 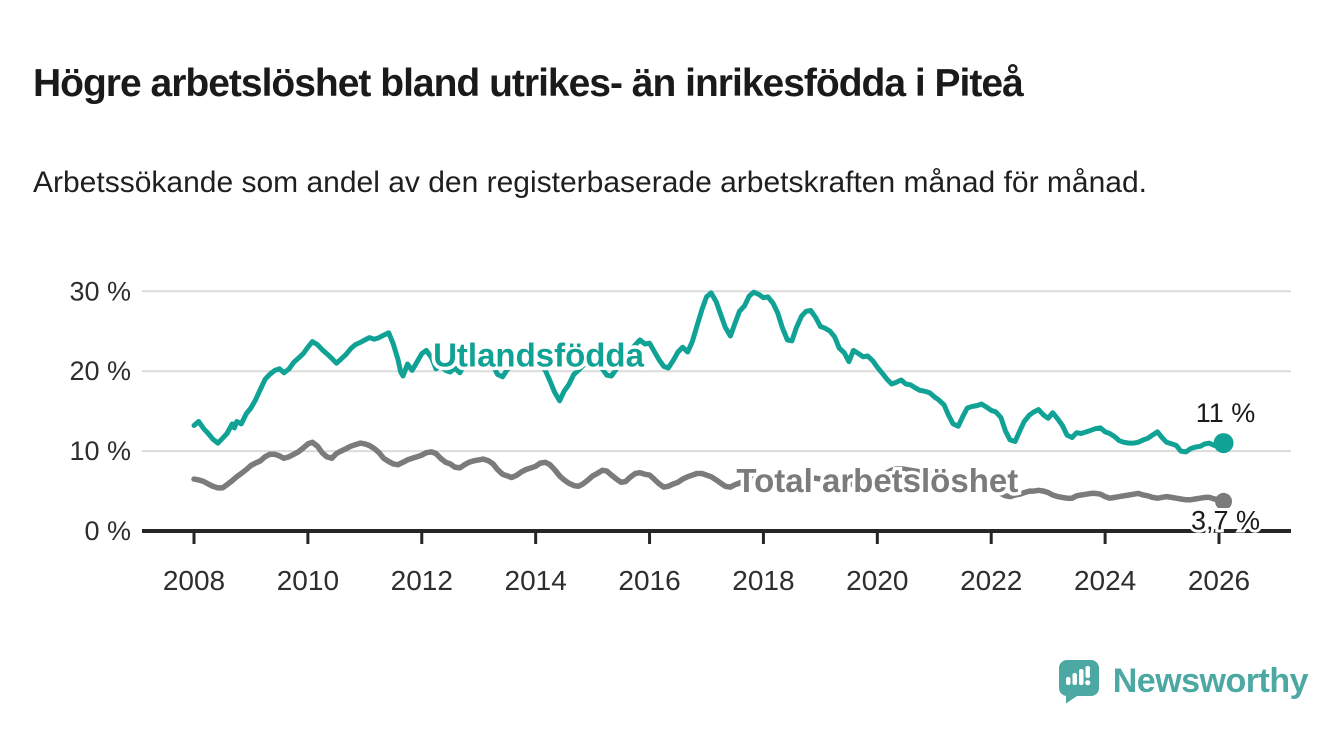 I want to click on newsworthy-logo: Newsworthy, so click(x=1183, y=681).